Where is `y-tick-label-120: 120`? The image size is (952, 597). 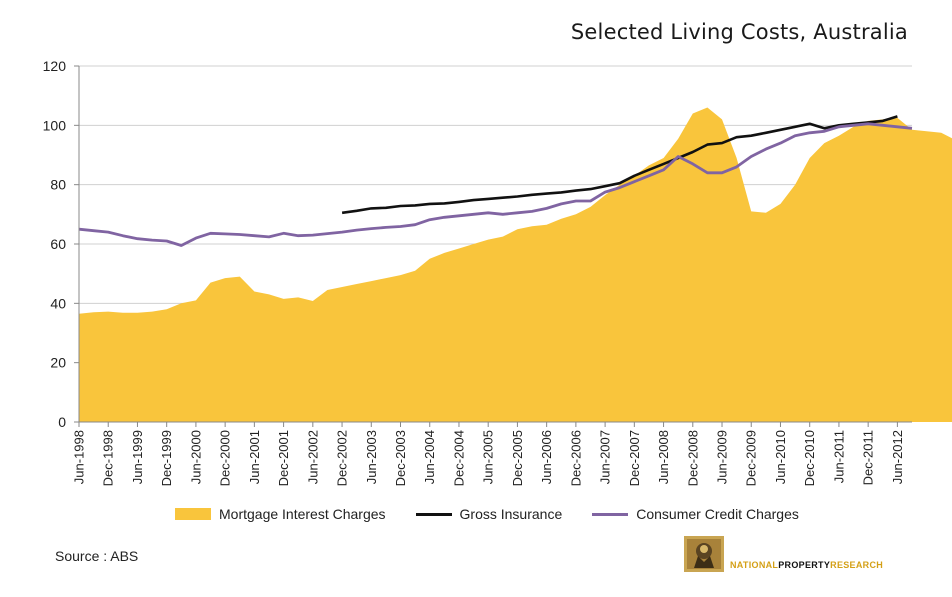
y-tick-label-120: 120 is located at coordinates (55, 66).